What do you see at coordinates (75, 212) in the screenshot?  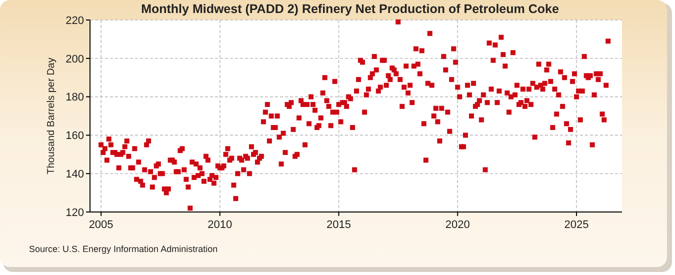 I see `y-tick-label: 120` at bounding box center [75, 212].